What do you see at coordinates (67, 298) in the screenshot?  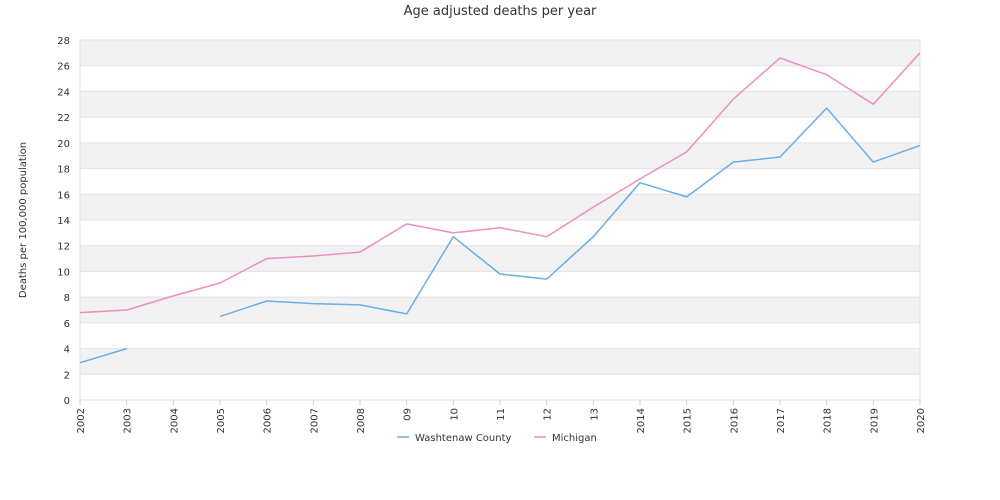 I see `y-tick-label: 8` at bounding box center [67, 298].